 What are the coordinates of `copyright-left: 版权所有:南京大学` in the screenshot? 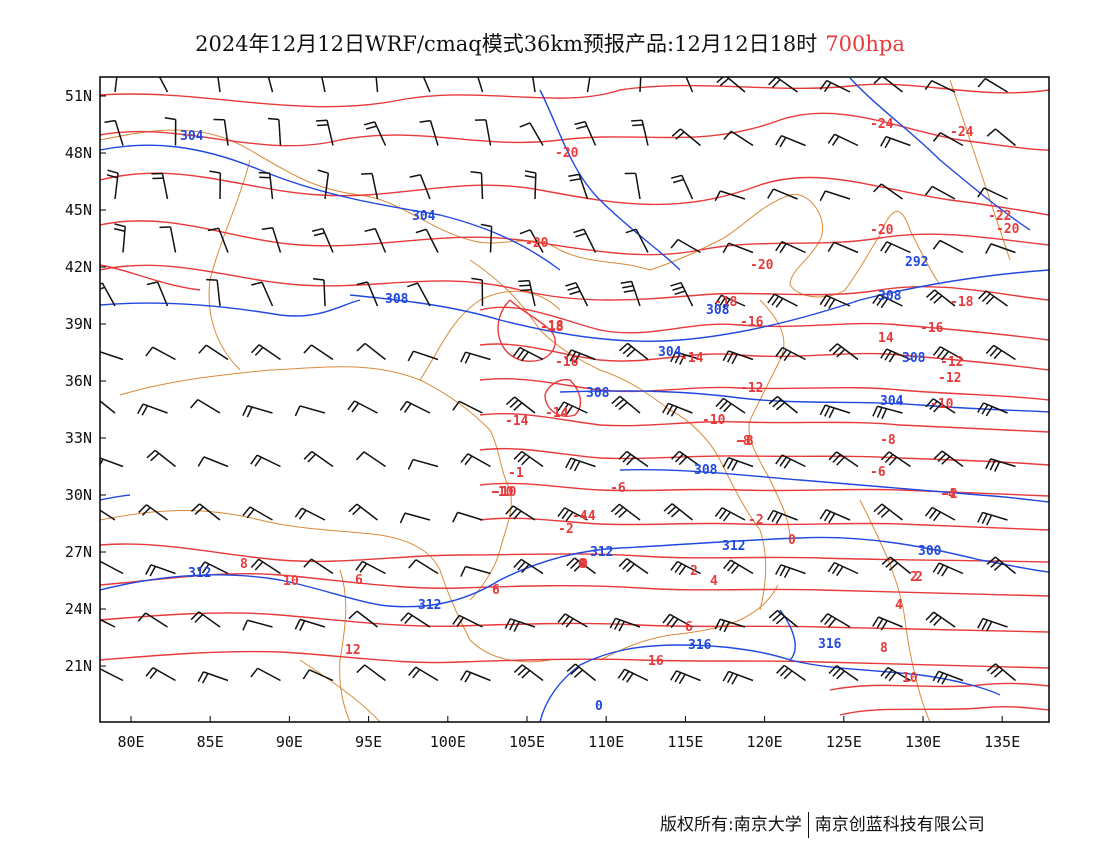 It's located at (731, 825).